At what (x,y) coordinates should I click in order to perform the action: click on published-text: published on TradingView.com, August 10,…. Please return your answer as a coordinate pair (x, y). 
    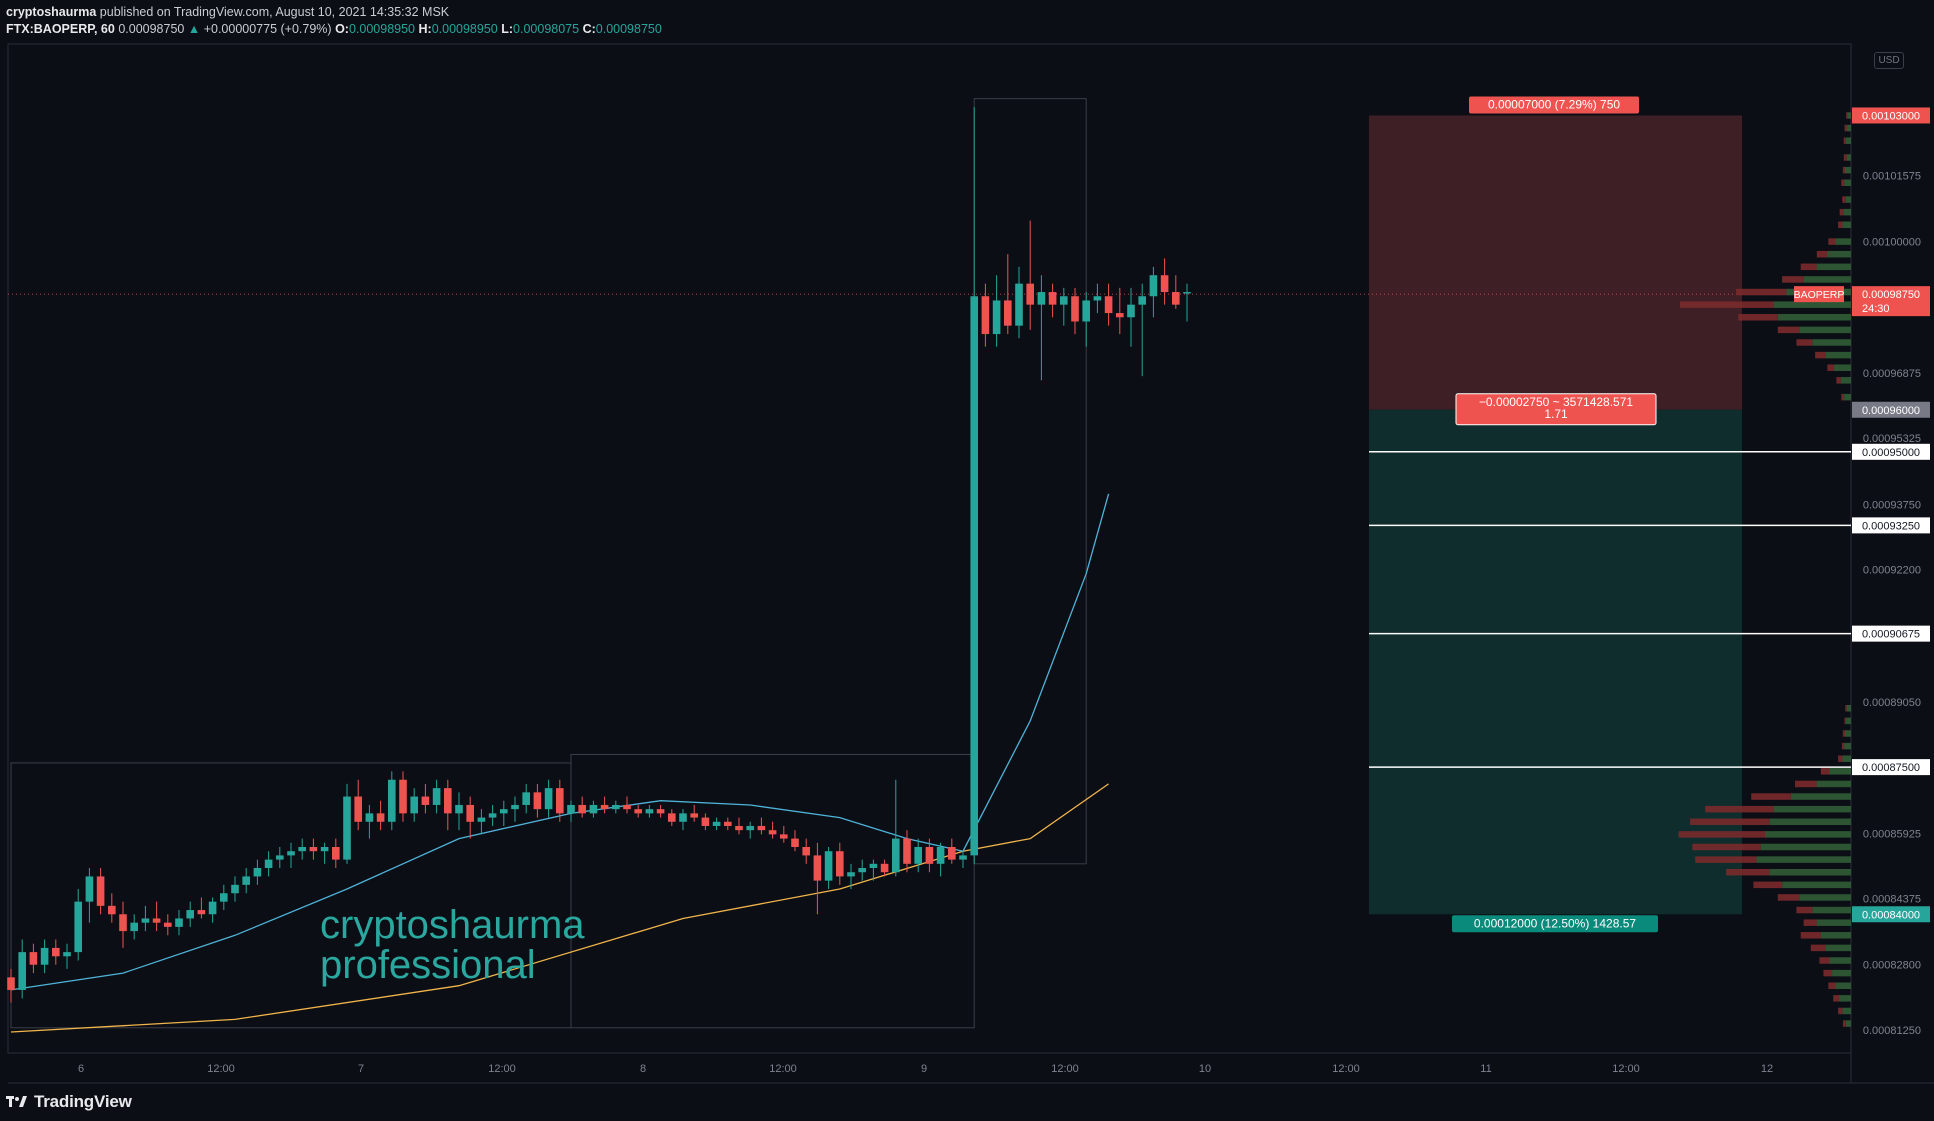
    Looking at the image, I should click on (274, 12).